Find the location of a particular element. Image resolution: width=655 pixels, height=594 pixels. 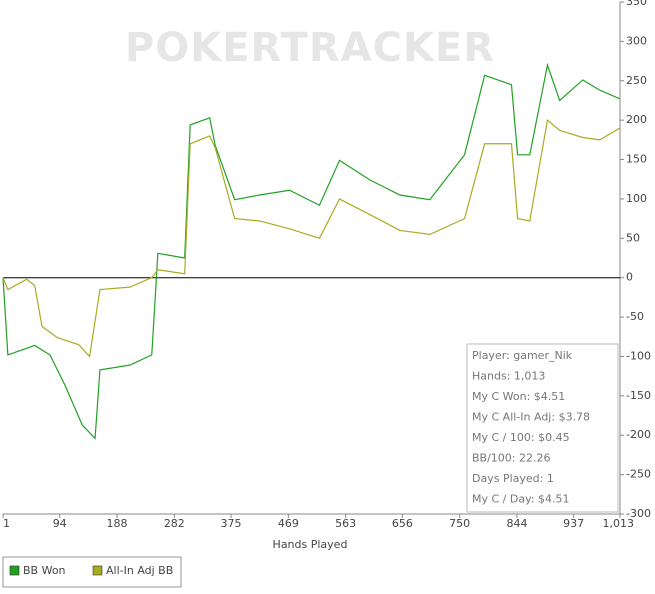

x-tick-label: 282 is located at coordinates (174, 523).